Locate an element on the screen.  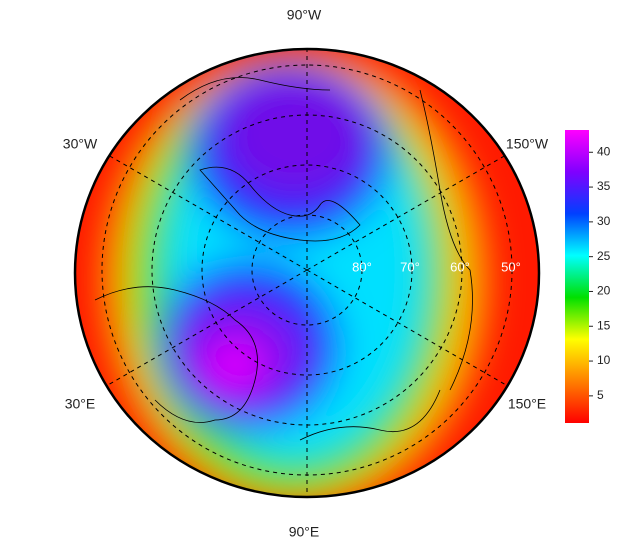
lat-label: 80° is located at coordinates (362, 266).